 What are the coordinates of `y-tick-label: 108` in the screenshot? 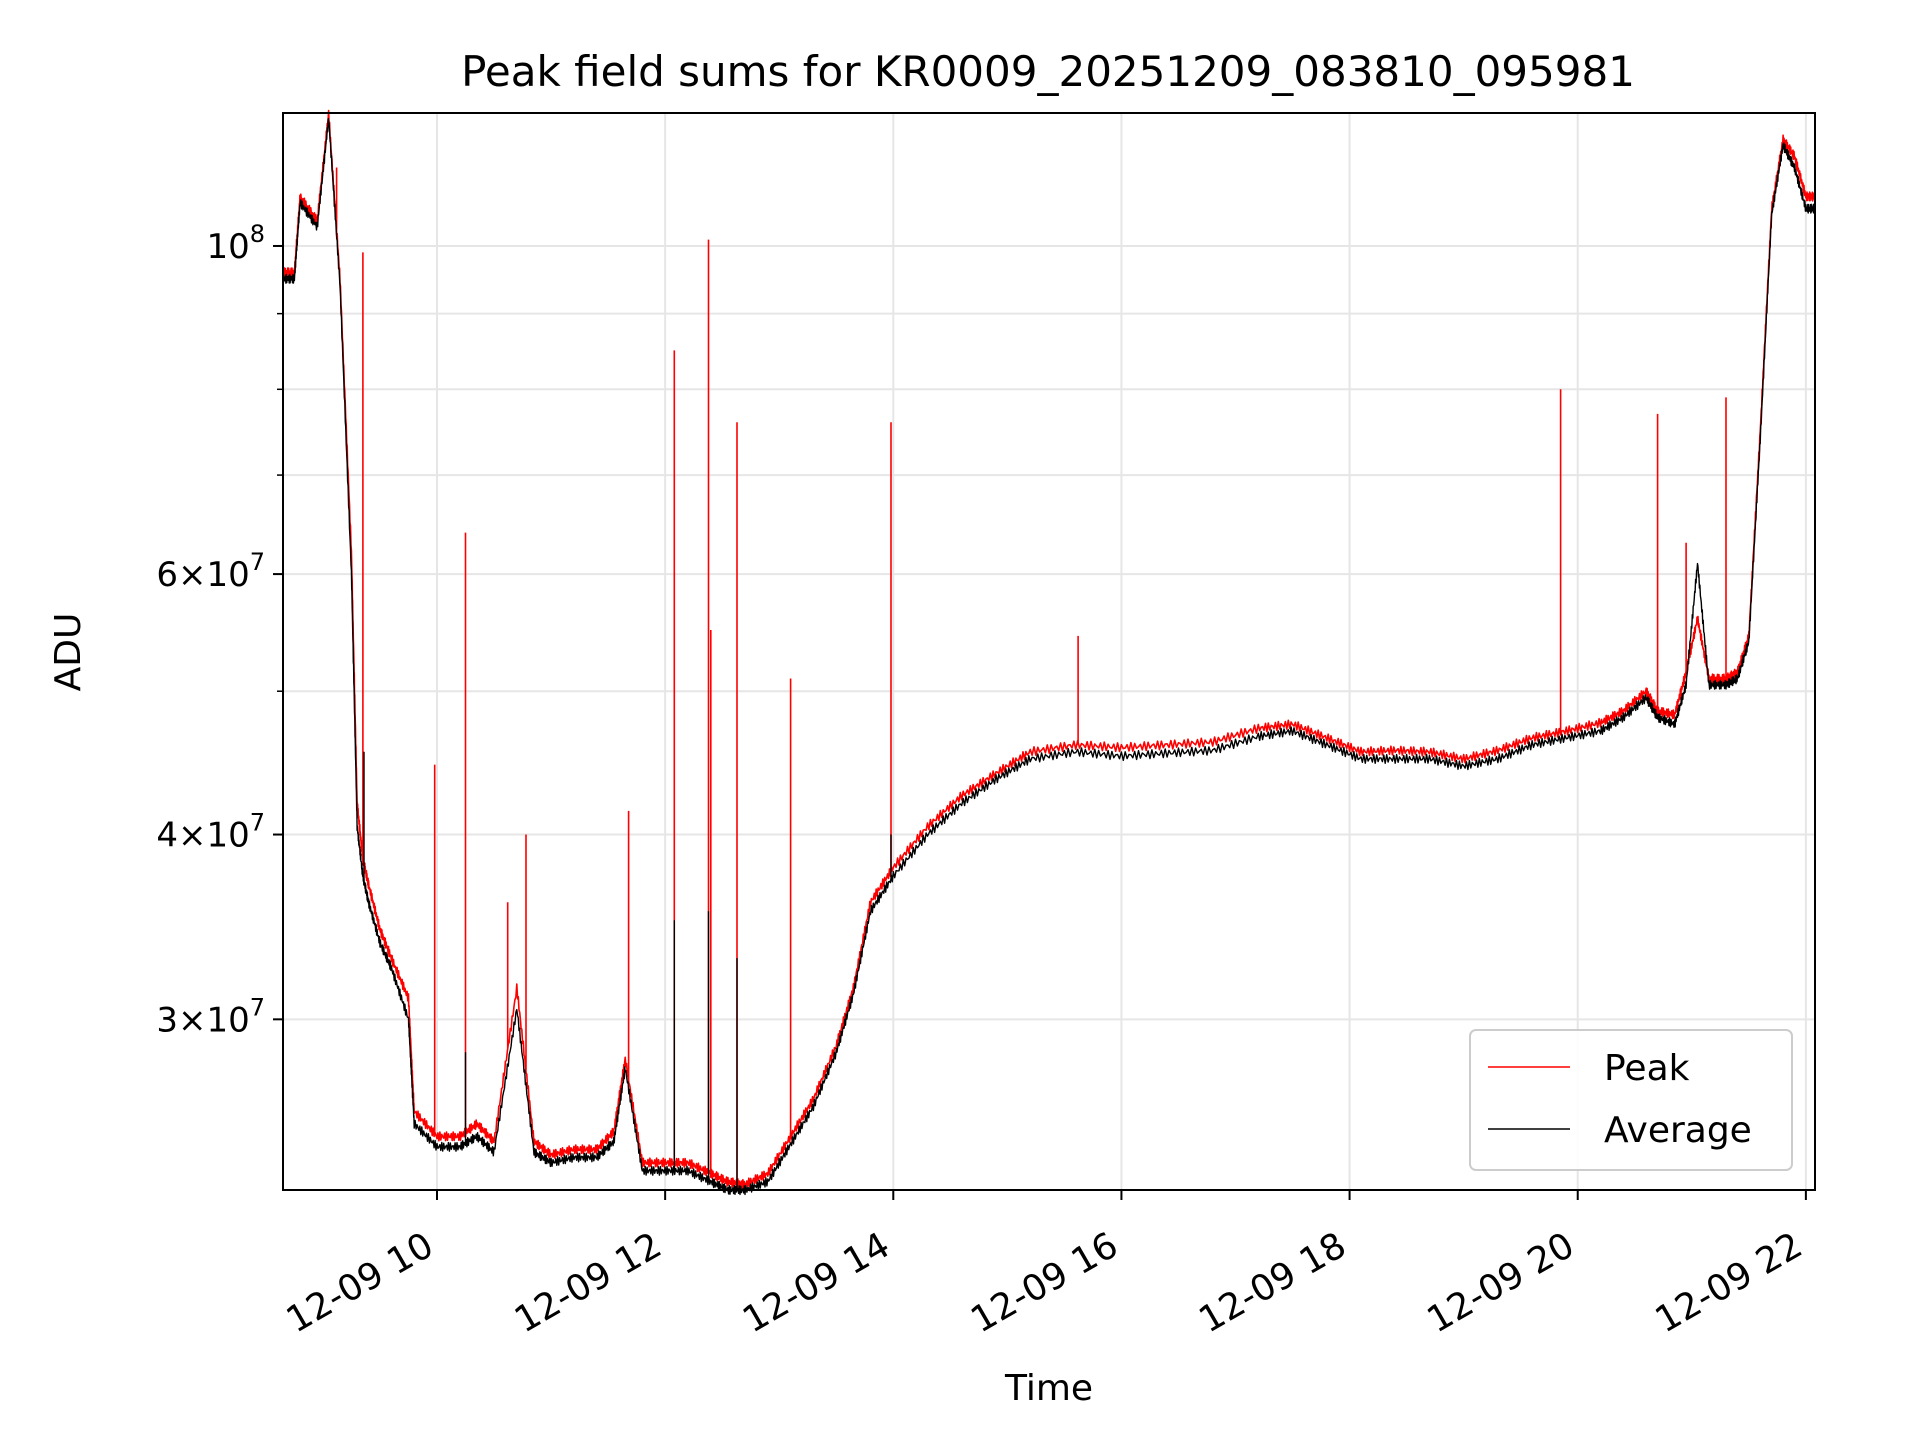 It's located at (235, 243).